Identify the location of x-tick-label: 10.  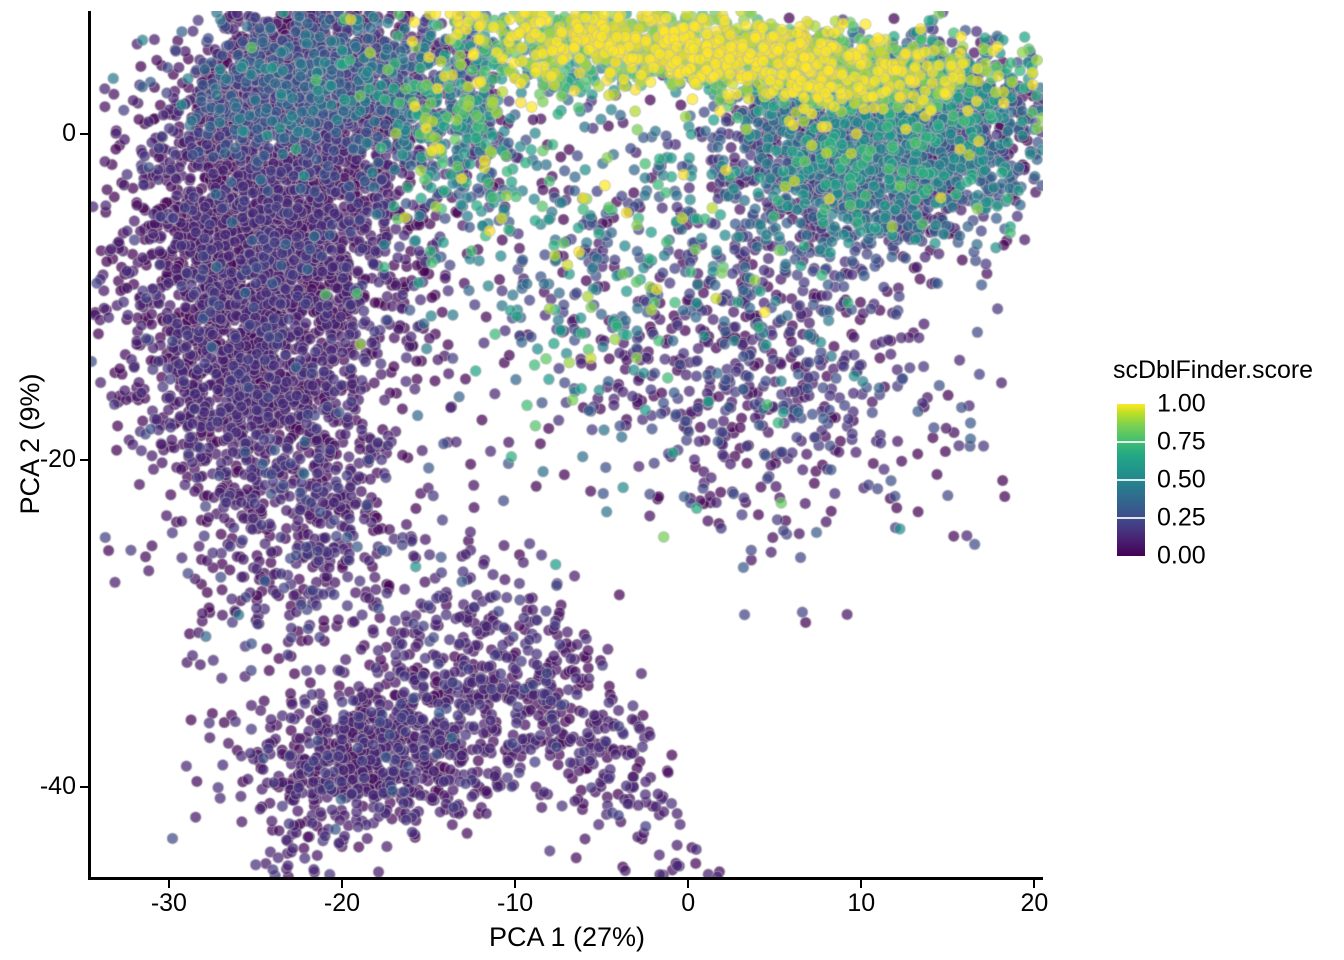
(861, 903).